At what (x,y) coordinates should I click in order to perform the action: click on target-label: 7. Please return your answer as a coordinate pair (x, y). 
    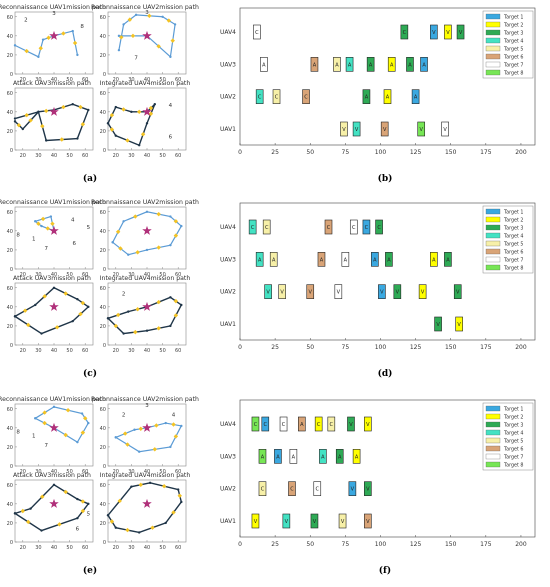
    Looking at the image, I should click on (136, 59).